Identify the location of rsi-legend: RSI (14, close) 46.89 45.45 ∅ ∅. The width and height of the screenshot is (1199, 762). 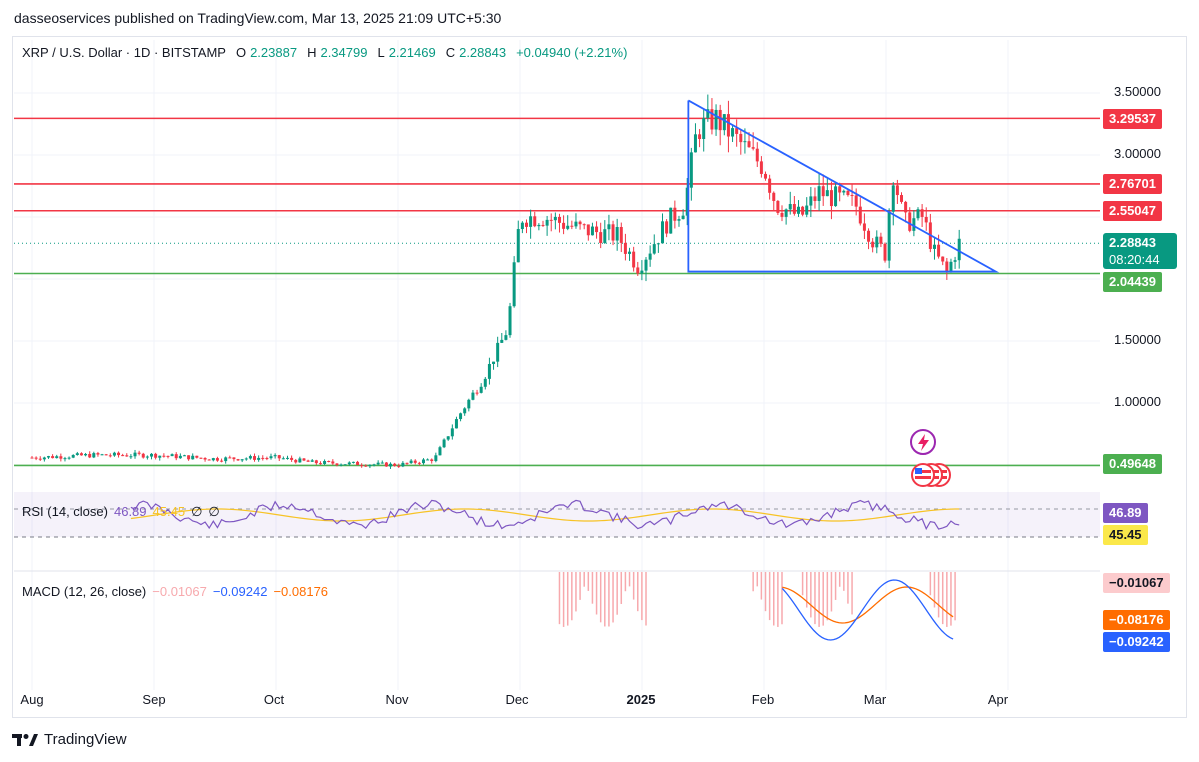
(121, 512).